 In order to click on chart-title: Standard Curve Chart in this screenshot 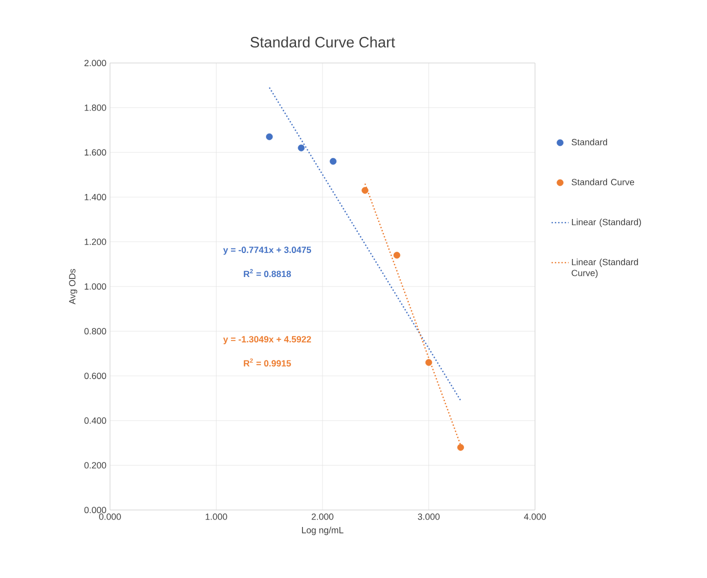, I will do `click(323, 42)`.